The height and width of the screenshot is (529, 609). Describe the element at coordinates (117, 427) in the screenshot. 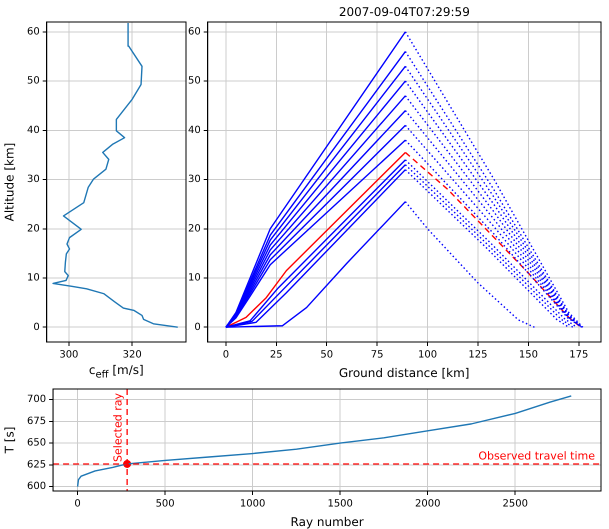

I see `ref-line-label: Selected ray` at that location.